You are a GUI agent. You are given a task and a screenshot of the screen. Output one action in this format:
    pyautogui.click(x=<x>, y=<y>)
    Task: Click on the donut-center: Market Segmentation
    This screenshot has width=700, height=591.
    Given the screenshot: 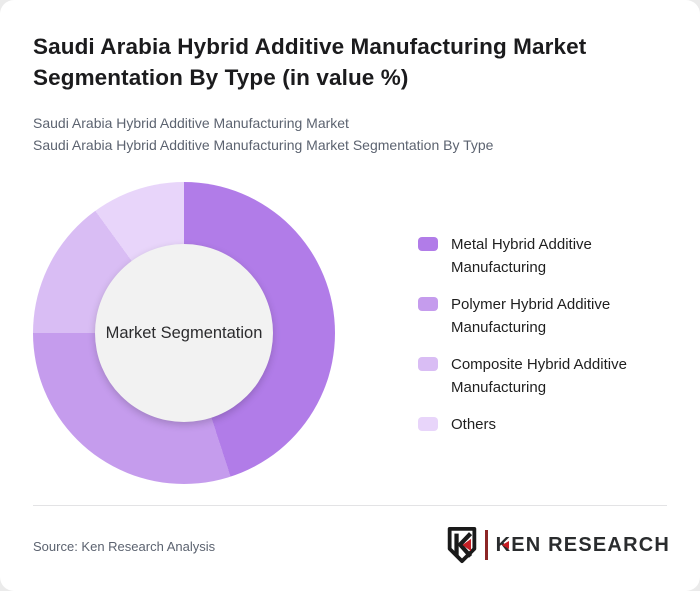 What is the action you would take?
    pyautogui.click(x=184, y=333)
    